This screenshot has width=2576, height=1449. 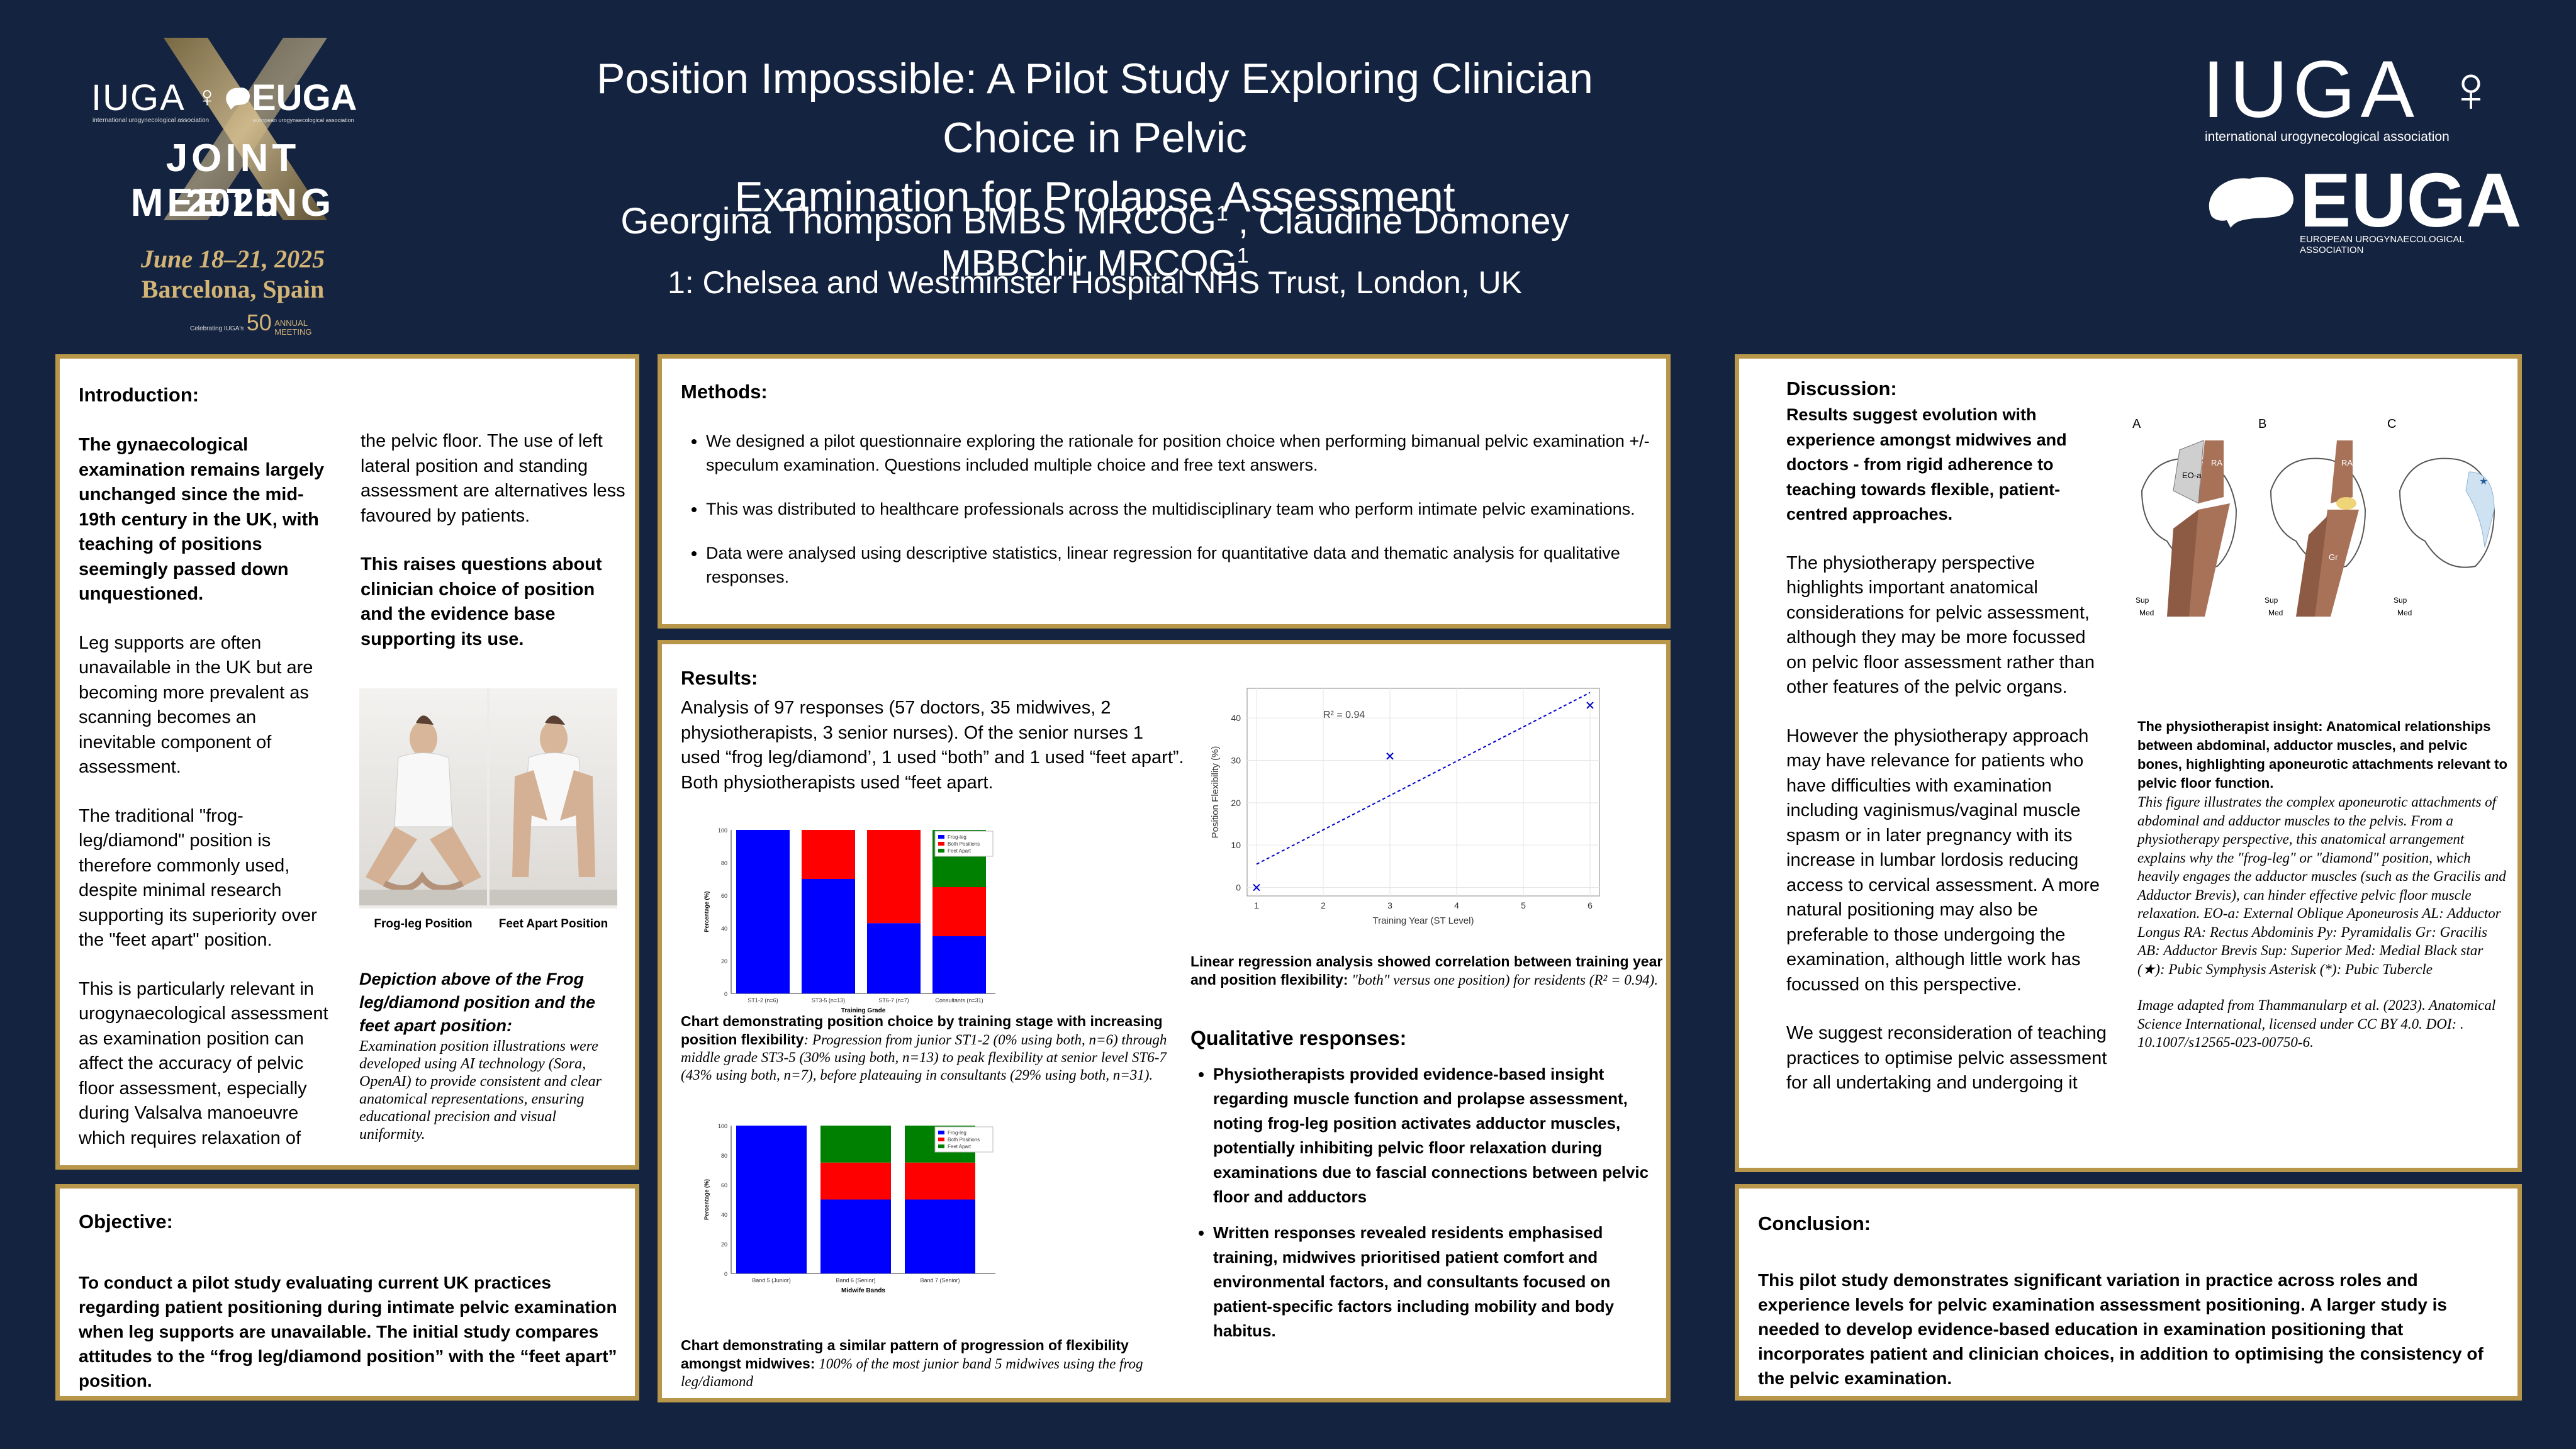 I want to click on qualitative-title: Qualitative responses:, so click(x=1298, y=1038).